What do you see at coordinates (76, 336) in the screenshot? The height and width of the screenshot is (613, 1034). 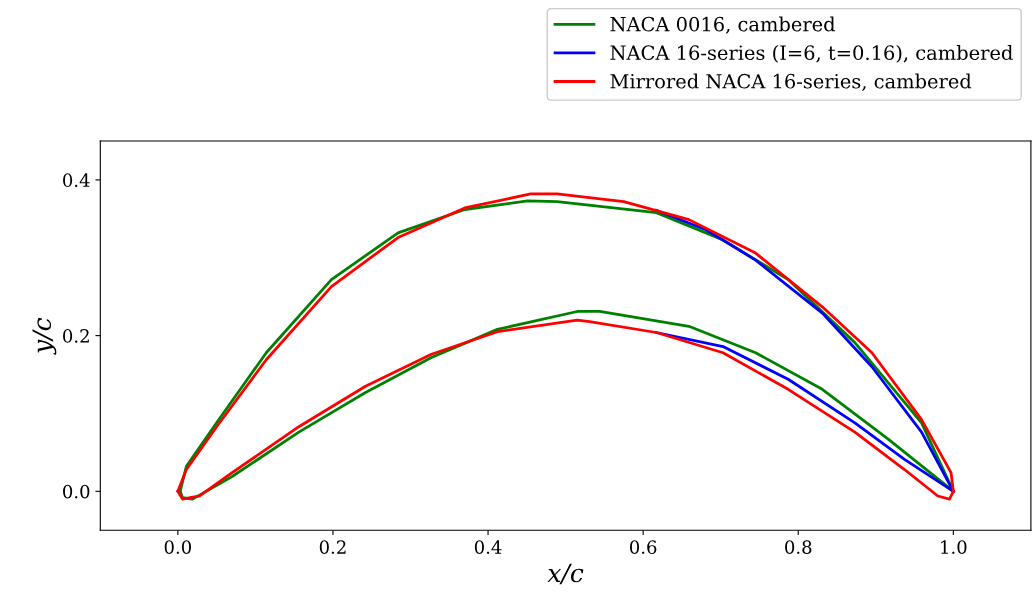 I see `y-tick-label: 0.2` at bounding box center [76, 336].